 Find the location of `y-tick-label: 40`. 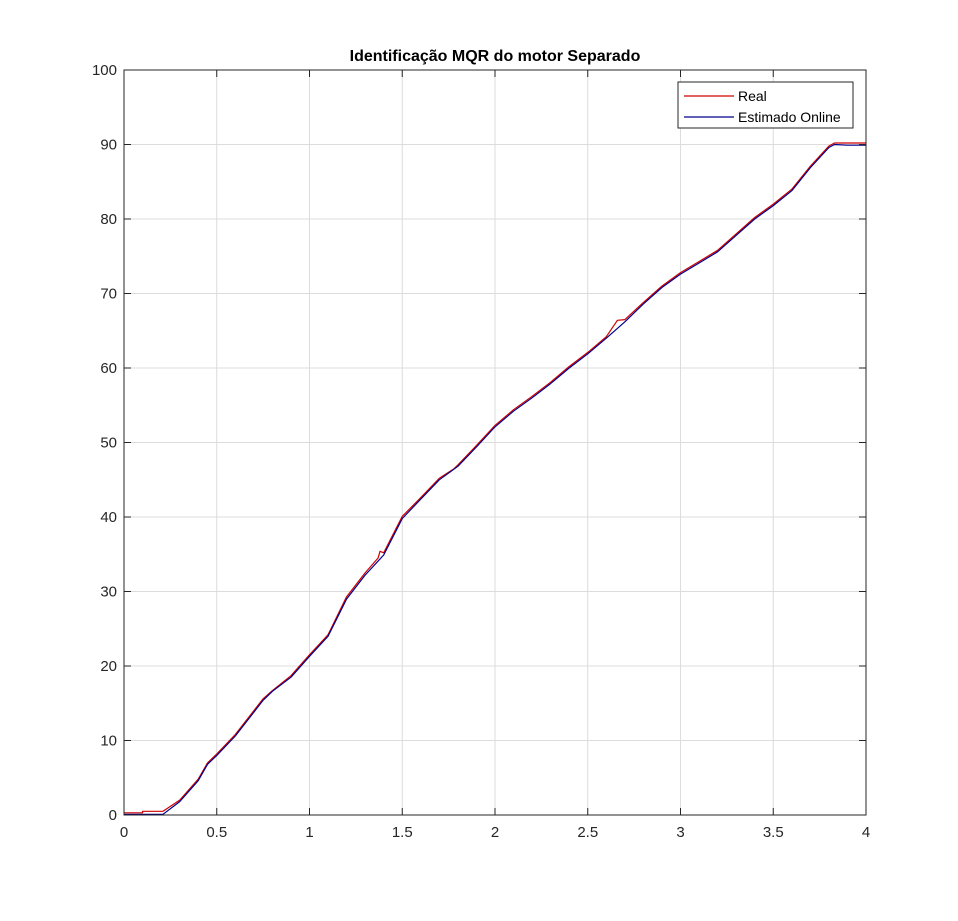

y-tick-label: 40 is located at coordinates (108, 517).